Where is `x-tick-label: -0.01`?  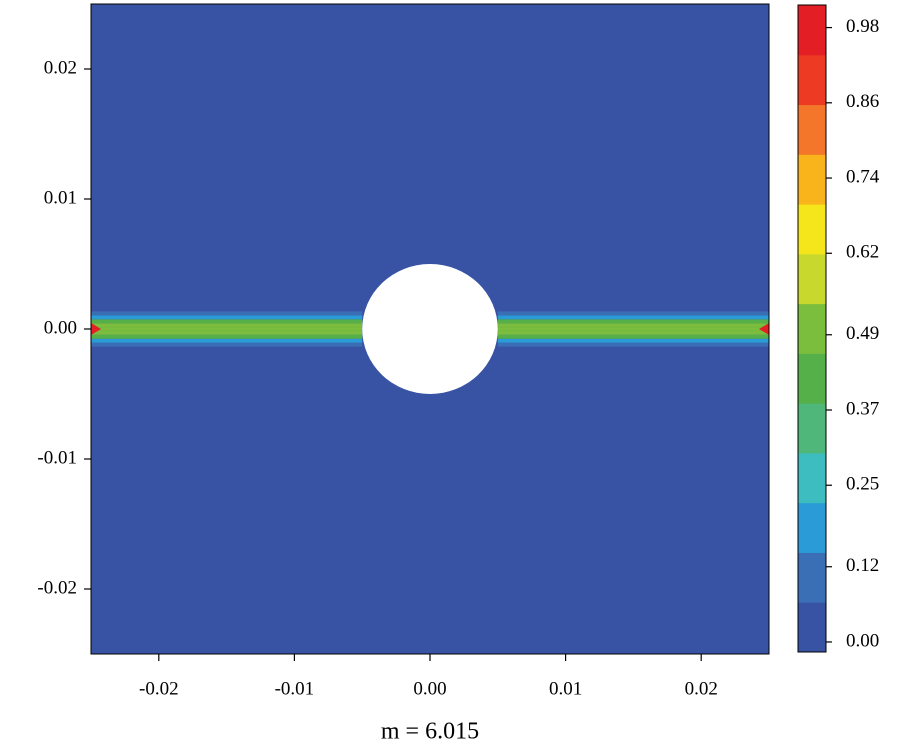 x-tick-label: -0.01 is located at coordinates (295, 688).